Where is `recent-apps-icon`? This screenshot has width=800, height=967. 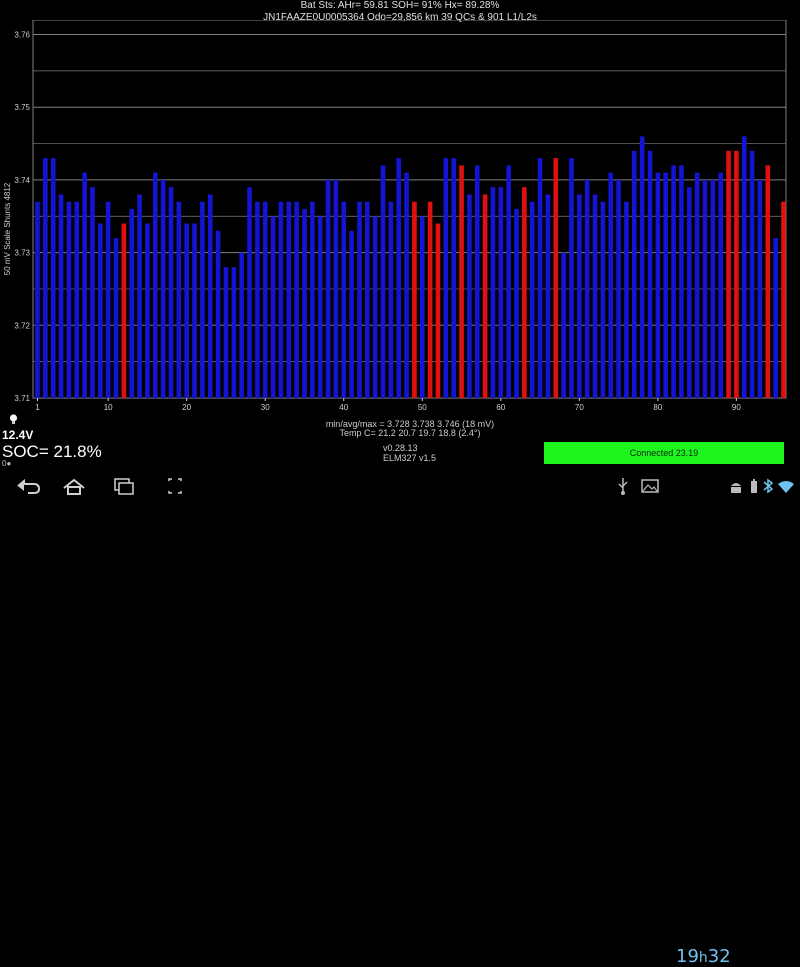 recent-apps-icon is located at coordinates (124, 486).